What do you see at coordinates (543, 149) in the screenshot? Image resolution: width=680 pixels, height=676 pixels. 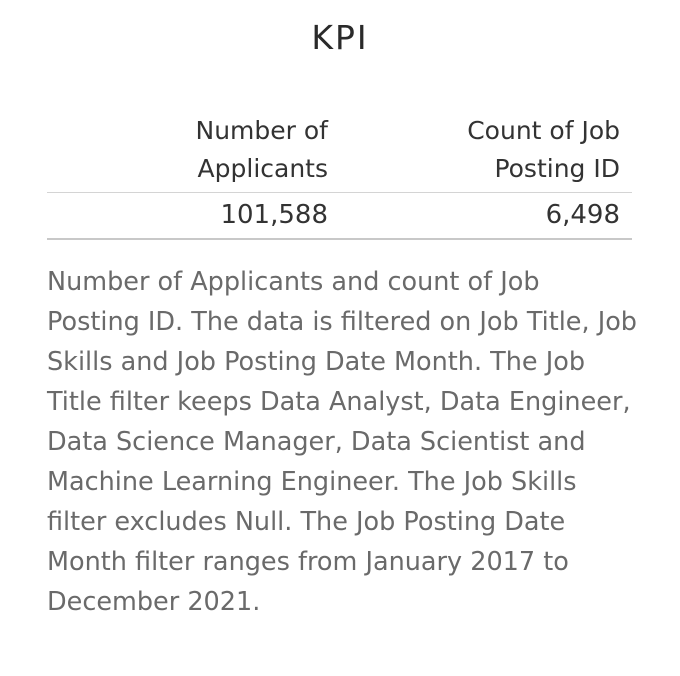 I see `column-header-count-of-job-posting-id: Count of Job Posting ID` at bounding box center [543, 149].